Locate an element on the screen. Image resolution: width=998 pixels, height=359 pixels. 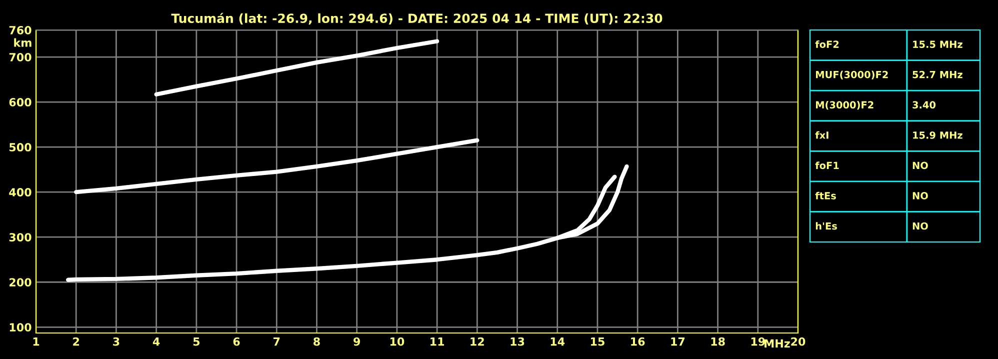
text: 3.40 is located at coordinates (924, 105).